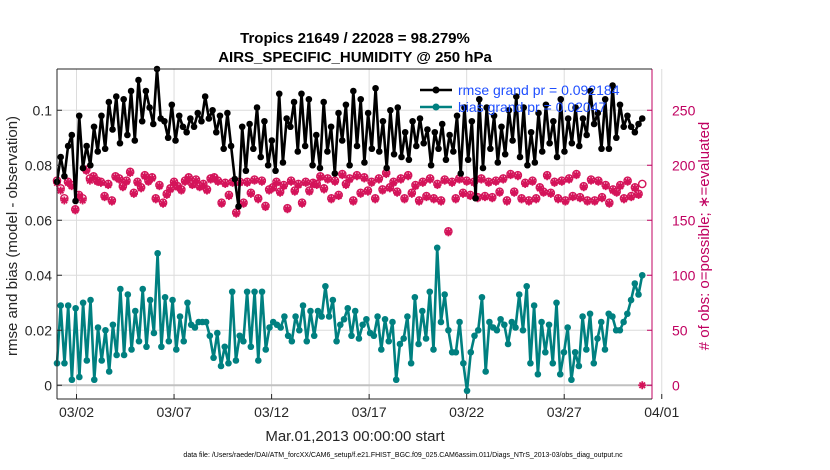 The width and height of the screenshot is (830, 470). I want to click on y-right-tick-label: 50, so click(680, 330).